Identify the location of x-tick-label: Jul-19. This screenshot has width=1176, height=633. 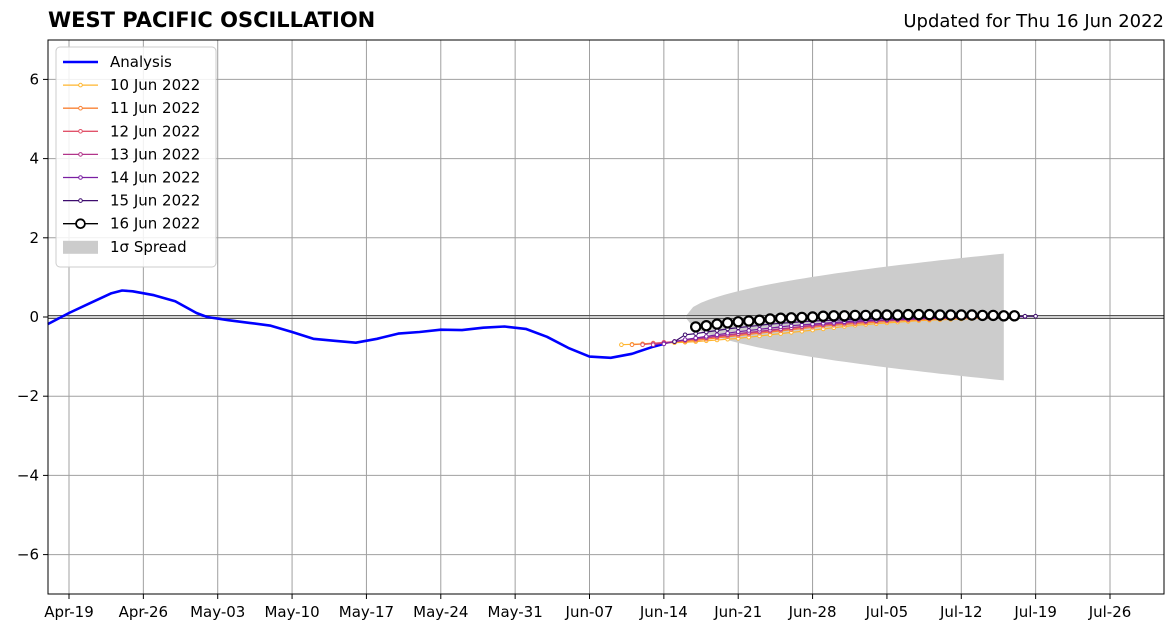
(1035, 612).